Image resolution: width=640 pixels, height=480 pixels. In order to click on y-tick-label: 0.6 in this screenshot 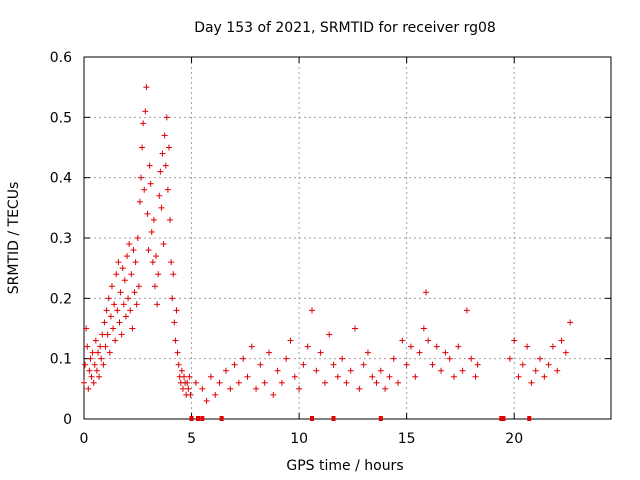, I will do `click(61, 58)`.